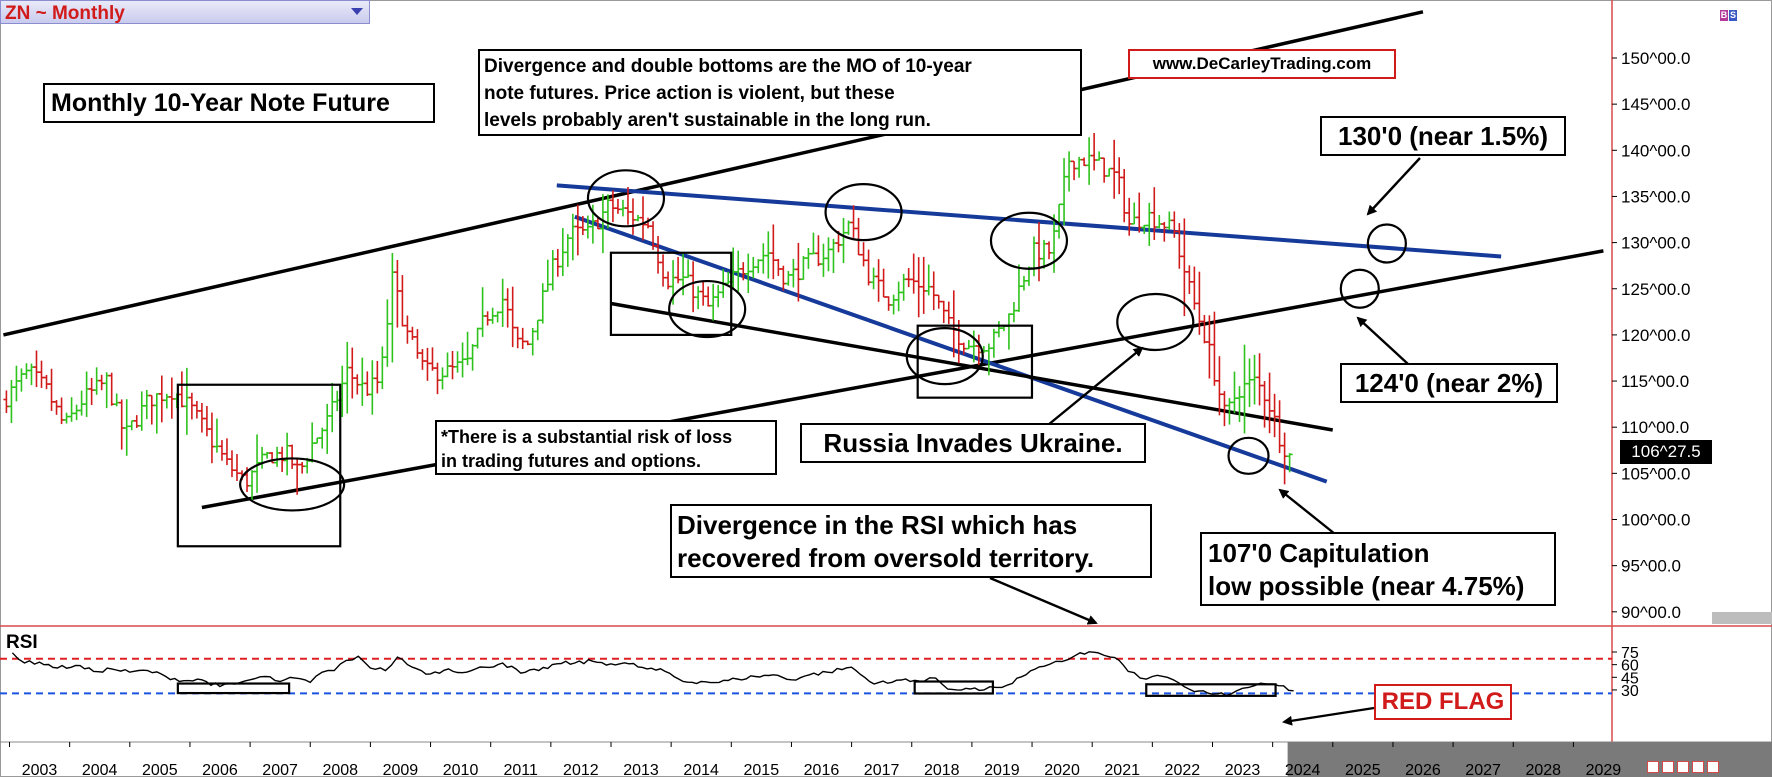  I want to click on arrow-capitulation, so click(1307, 511).